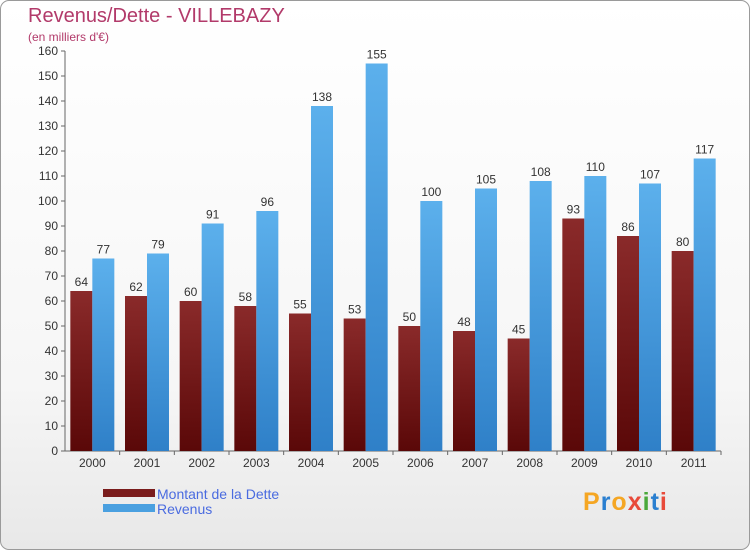 The width and height of the screenshot is (750, 550). Describe the element at coordinates (355, 310) in the screenshot. I see `data-label-dette: 53` at that location.